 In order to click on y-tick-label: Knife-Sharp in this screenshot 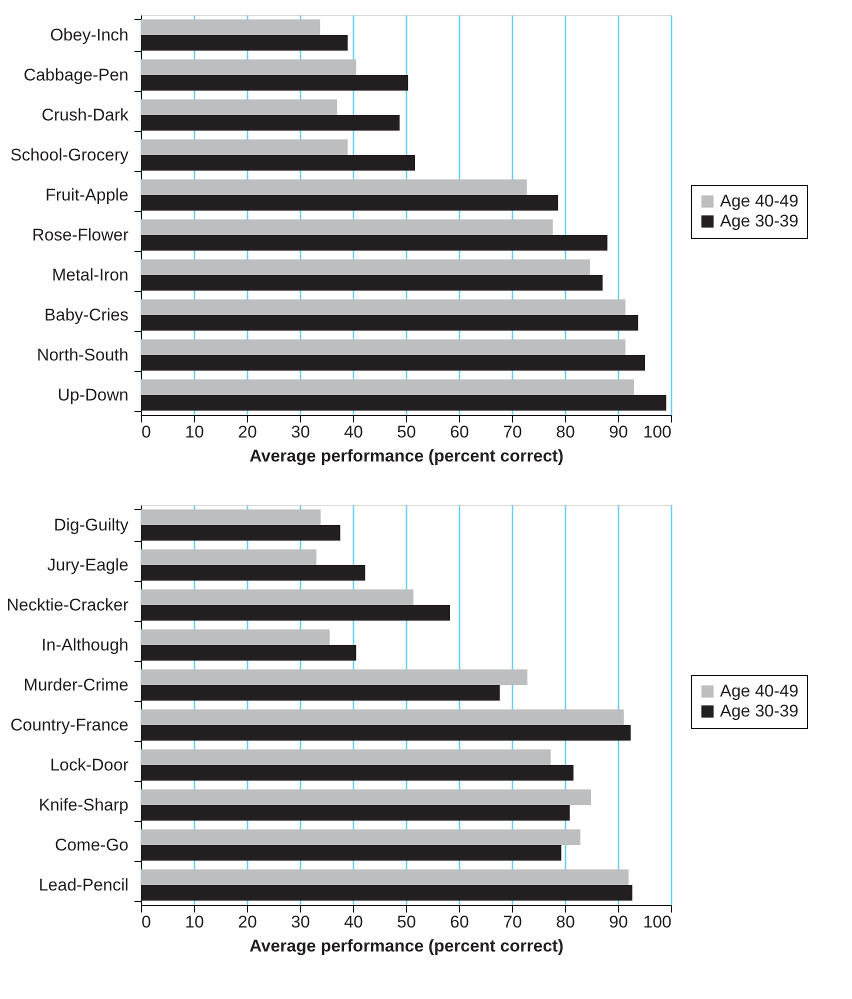, I will do `click(83, 805)`.